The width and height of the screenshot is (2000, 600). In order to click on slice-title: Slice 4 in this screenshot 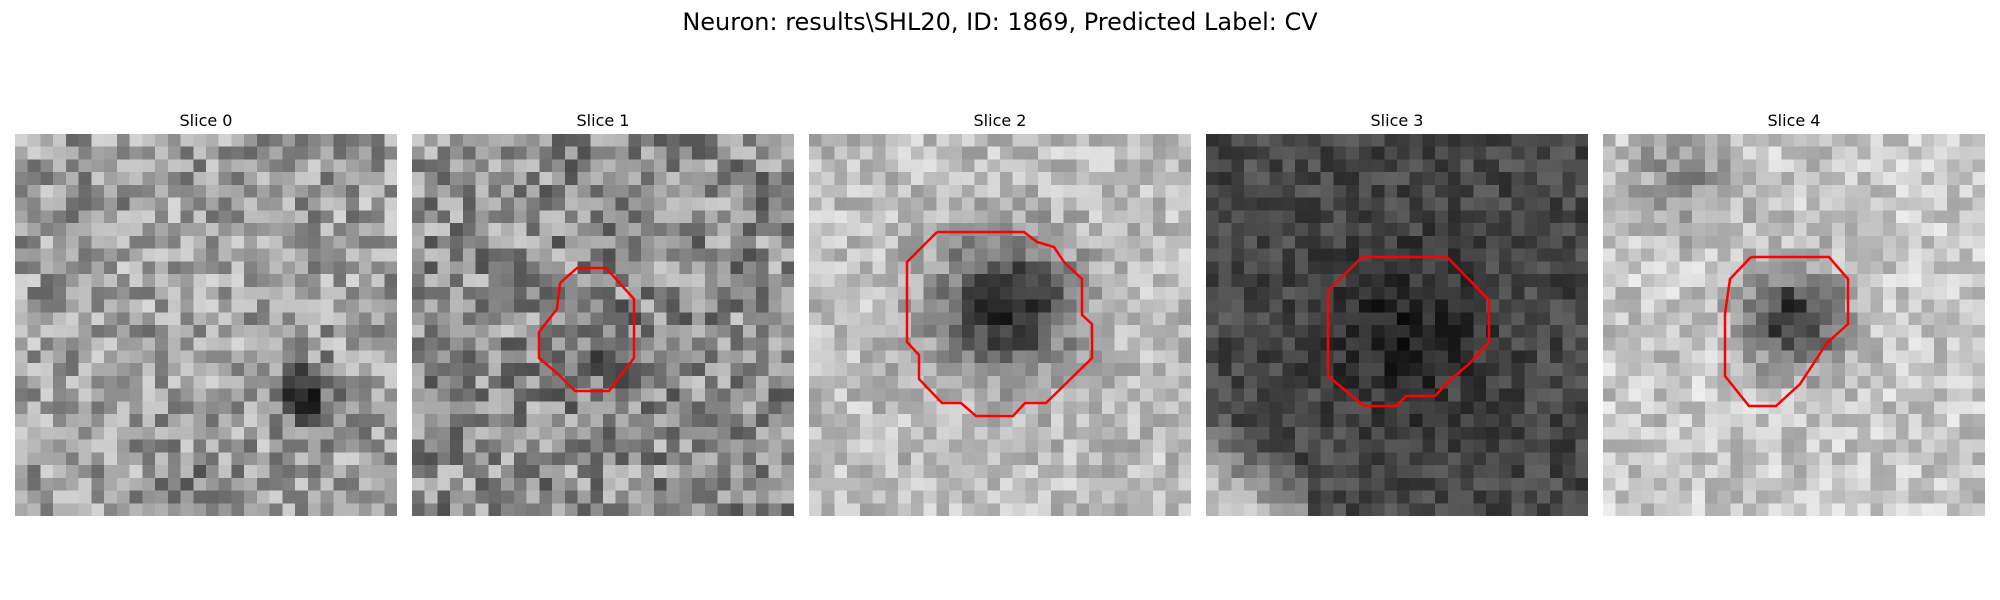, I will do `click(1794, 120)`.